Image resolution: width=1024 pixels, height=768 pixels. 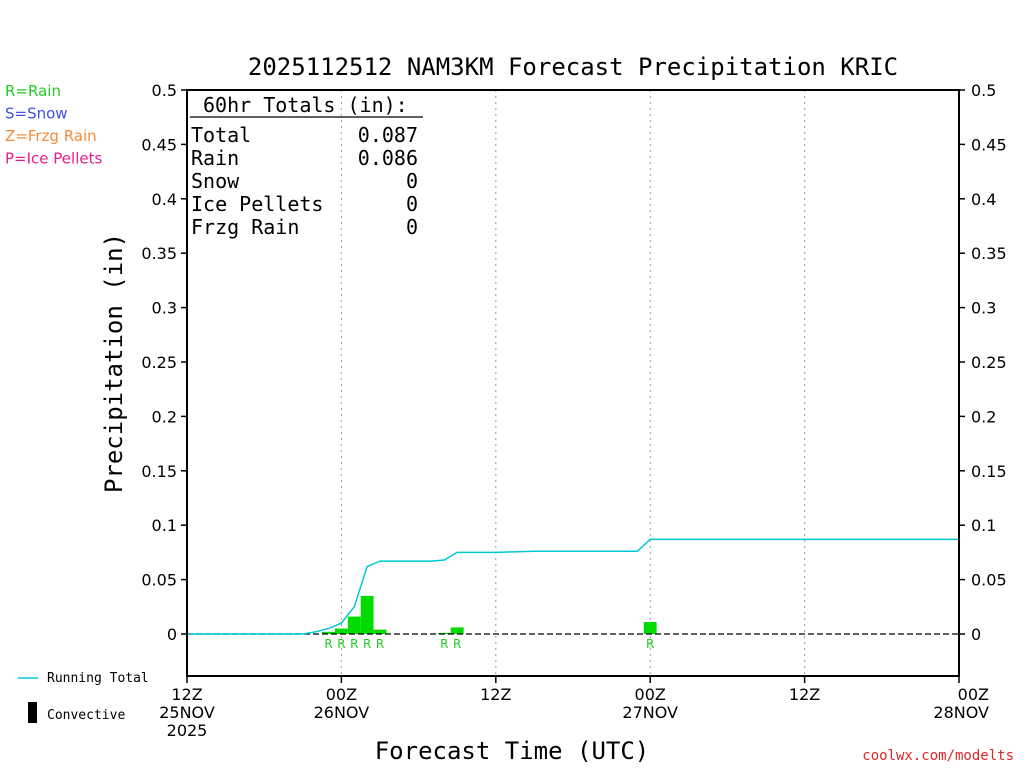 What do you see at coordinates (388, 135) in the screenshot?
I see `totals-row-value: 0.087` at bounding box center [388, 135].